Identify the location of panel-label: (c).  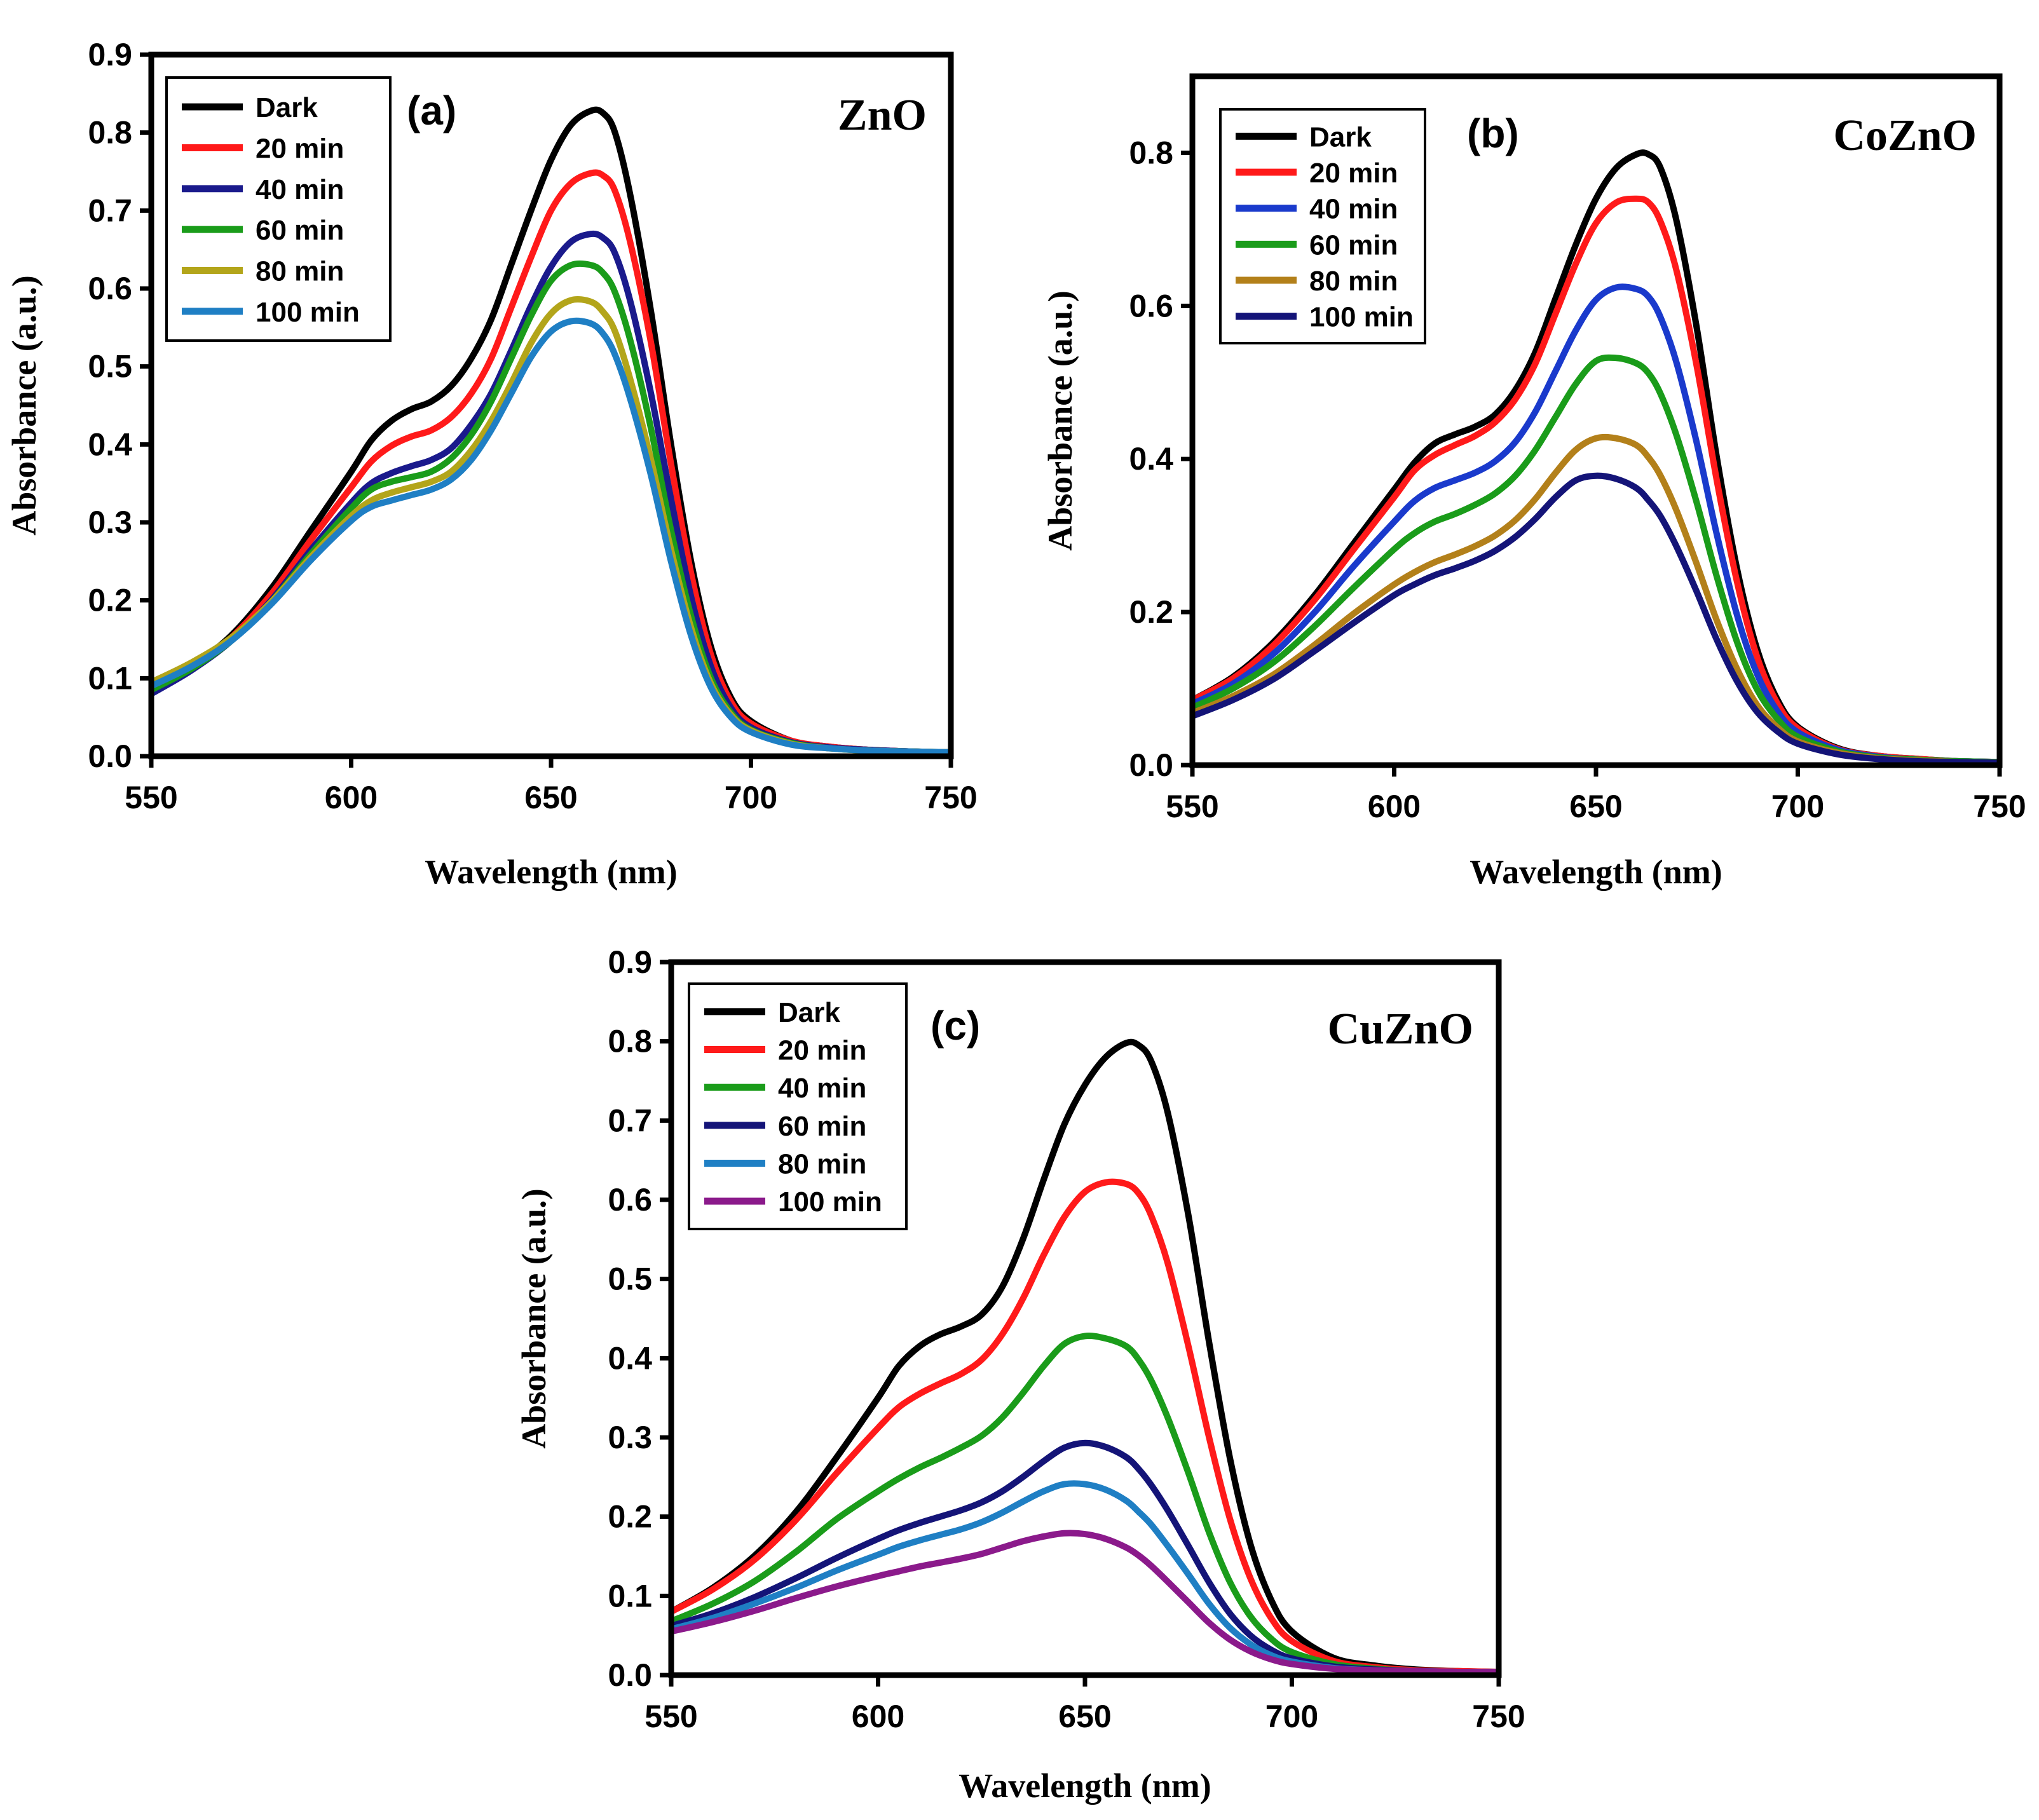
(955, 1026).